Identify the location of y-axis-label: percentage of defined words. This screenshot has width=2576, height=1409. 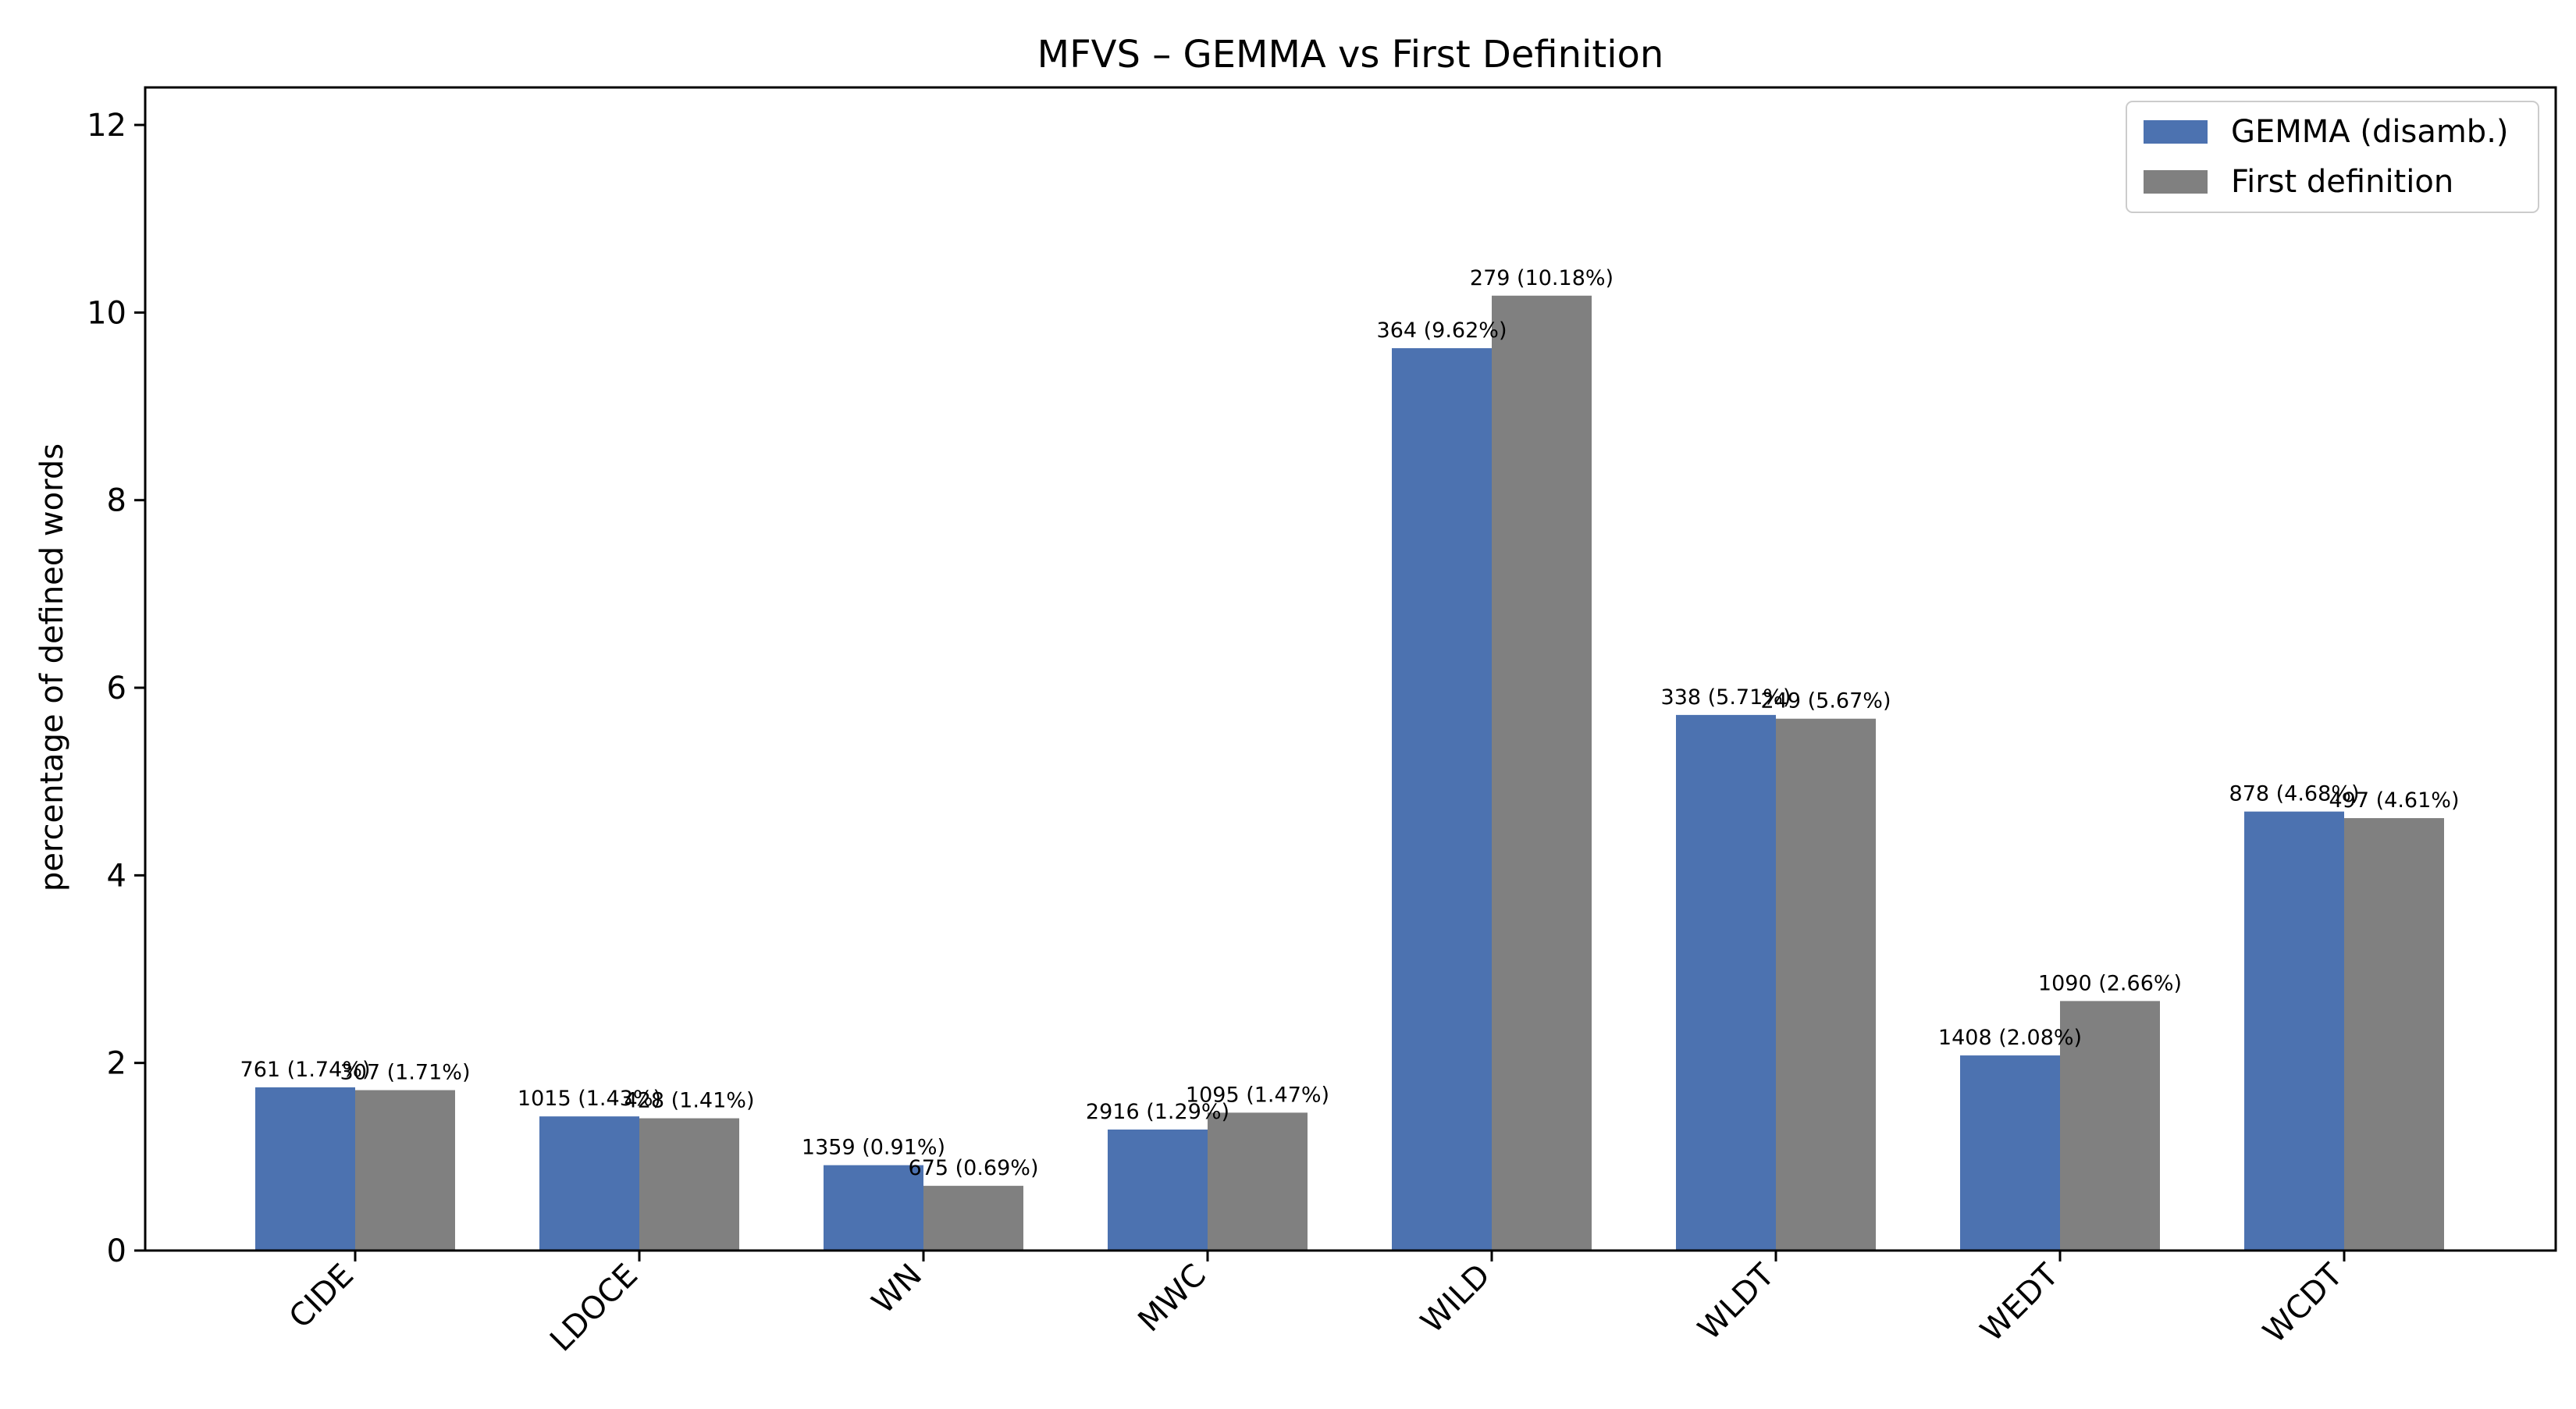
(52, 667).